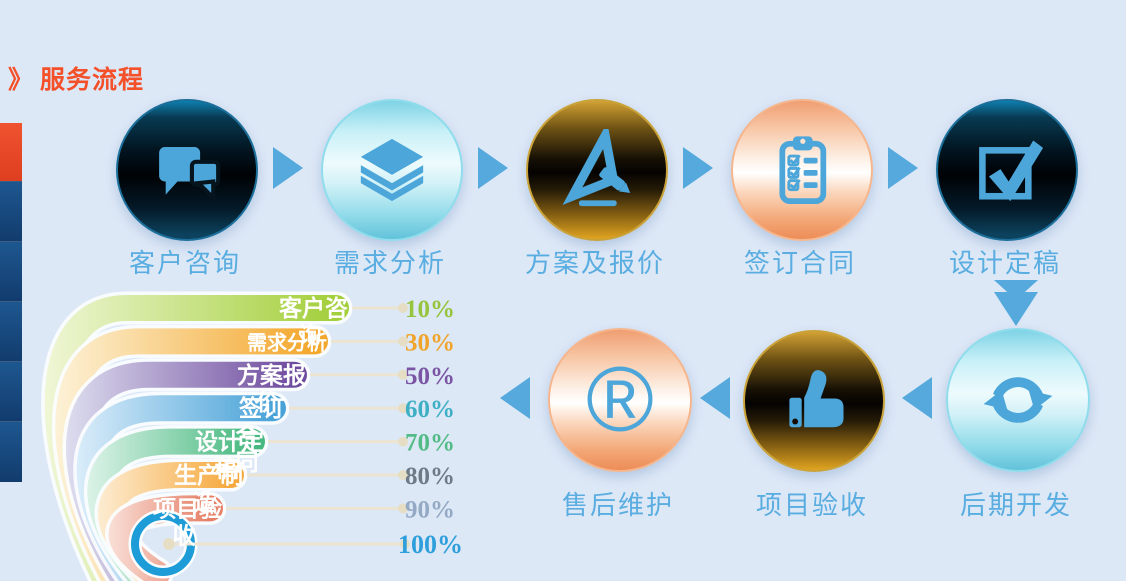  I want to click on svg-text: 合, so click(248, 435).